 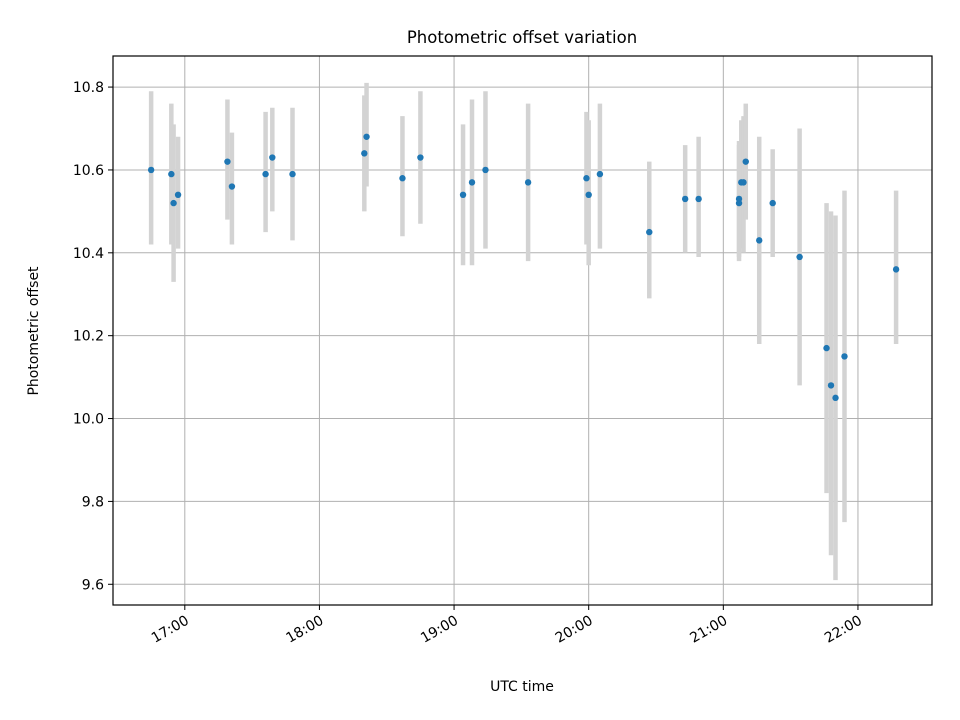 What do you see at coordinates (522, 37) in the screenshot?
I see `chart-title: Photometric offset variation` at bounding box center [522, 37].